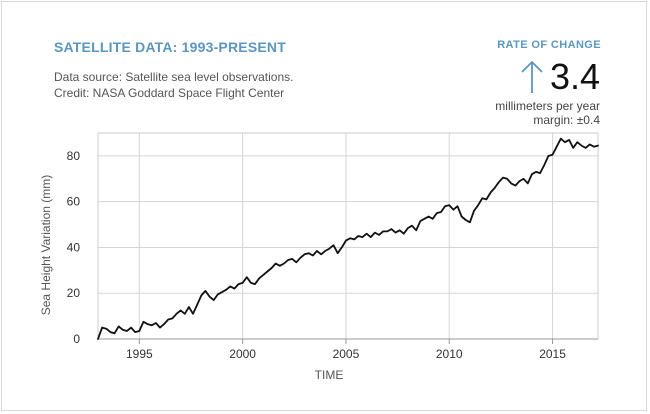 The width and height of the screenshot is (650, 414). Describe the element at coordinates (574, 76) in the screenshot. I see `rate-of-change-value: 3.4` at that location.